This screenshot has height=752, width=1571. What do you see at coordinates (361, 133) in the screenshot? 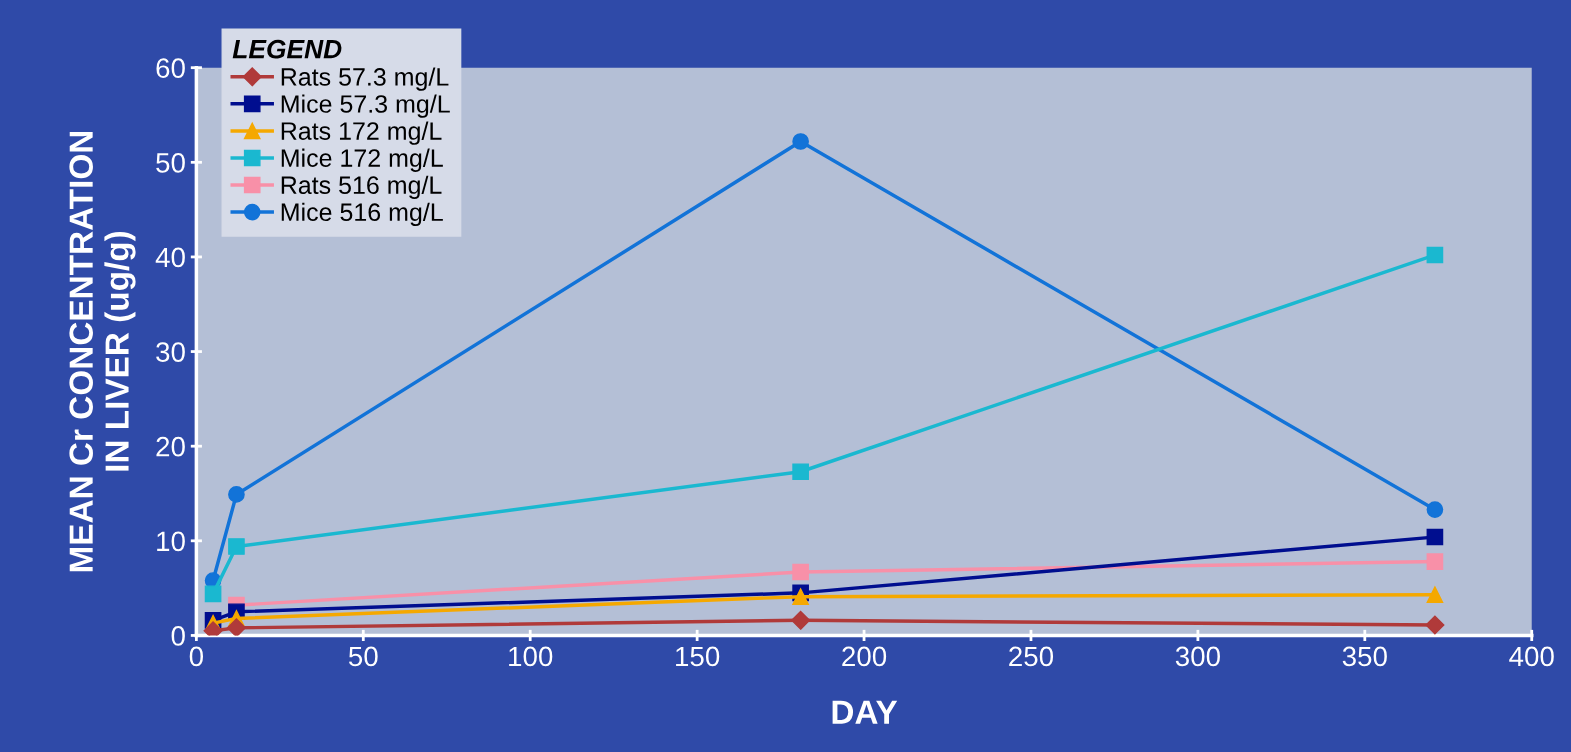
I see `legend-label: Rats 172 mg/L` at bounding box center [361, 133].